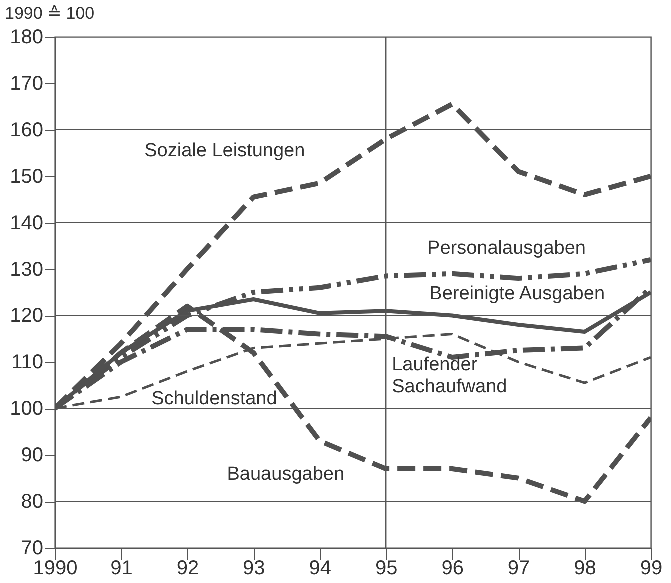  Describe the element at coordinates (121, 569) in the screenshot. I see `x-tick-label: 91` at that location.